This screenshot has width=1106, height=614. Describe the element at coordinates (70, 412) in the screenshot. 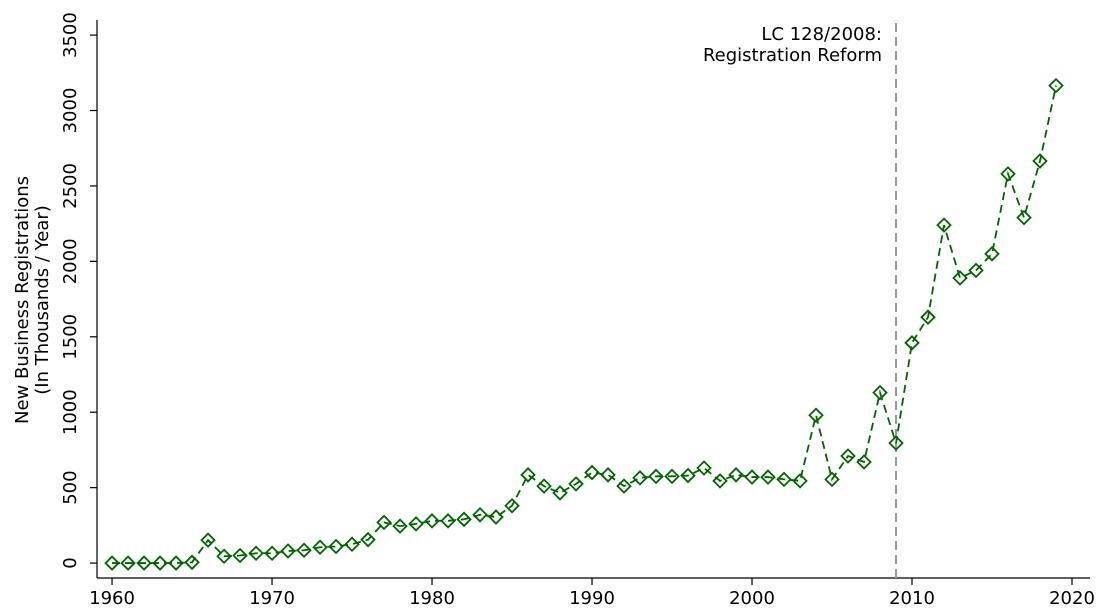

I see `y-tick-label: 1000` at that location.